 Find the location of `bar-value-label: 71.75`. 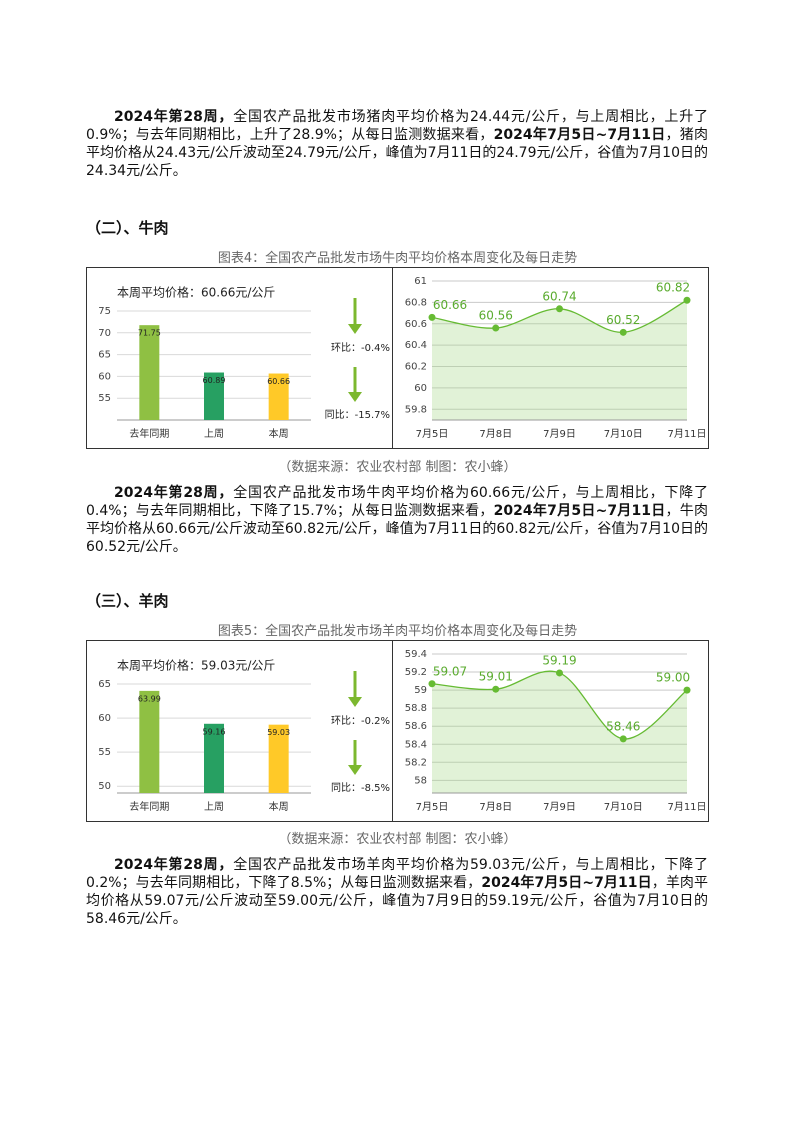

bar-value-label: 71.75 is located at coordinates (149, 333).